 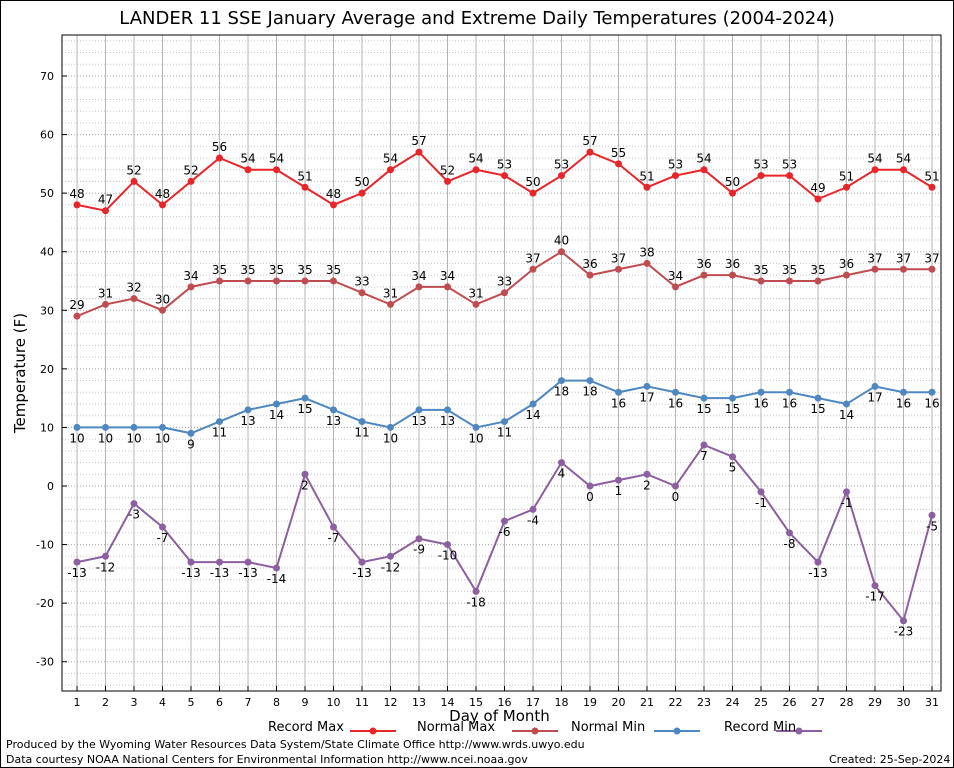 What do you see at coordinates (448, 556) in the screenshot?
I see `data-label: -10` at bounding box center [448, 556].